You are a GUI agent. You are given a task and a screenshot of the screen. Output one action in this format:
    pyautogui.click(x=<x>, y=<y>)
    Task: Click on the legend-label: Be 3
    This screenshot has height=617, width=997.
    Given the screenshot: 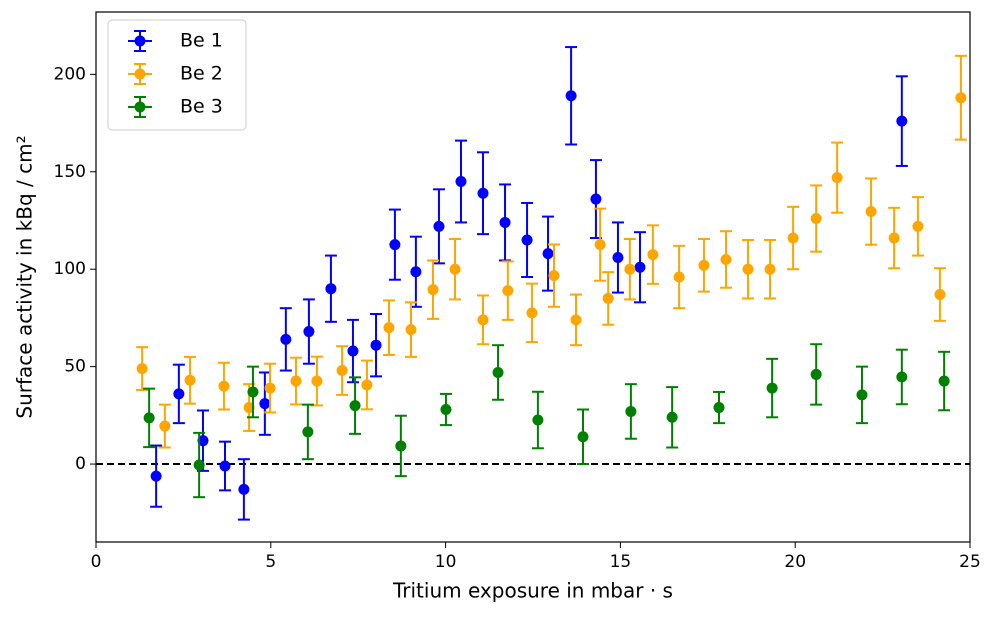 What is the action you would take?
    pyautogui.click(x=201, y=107)
    